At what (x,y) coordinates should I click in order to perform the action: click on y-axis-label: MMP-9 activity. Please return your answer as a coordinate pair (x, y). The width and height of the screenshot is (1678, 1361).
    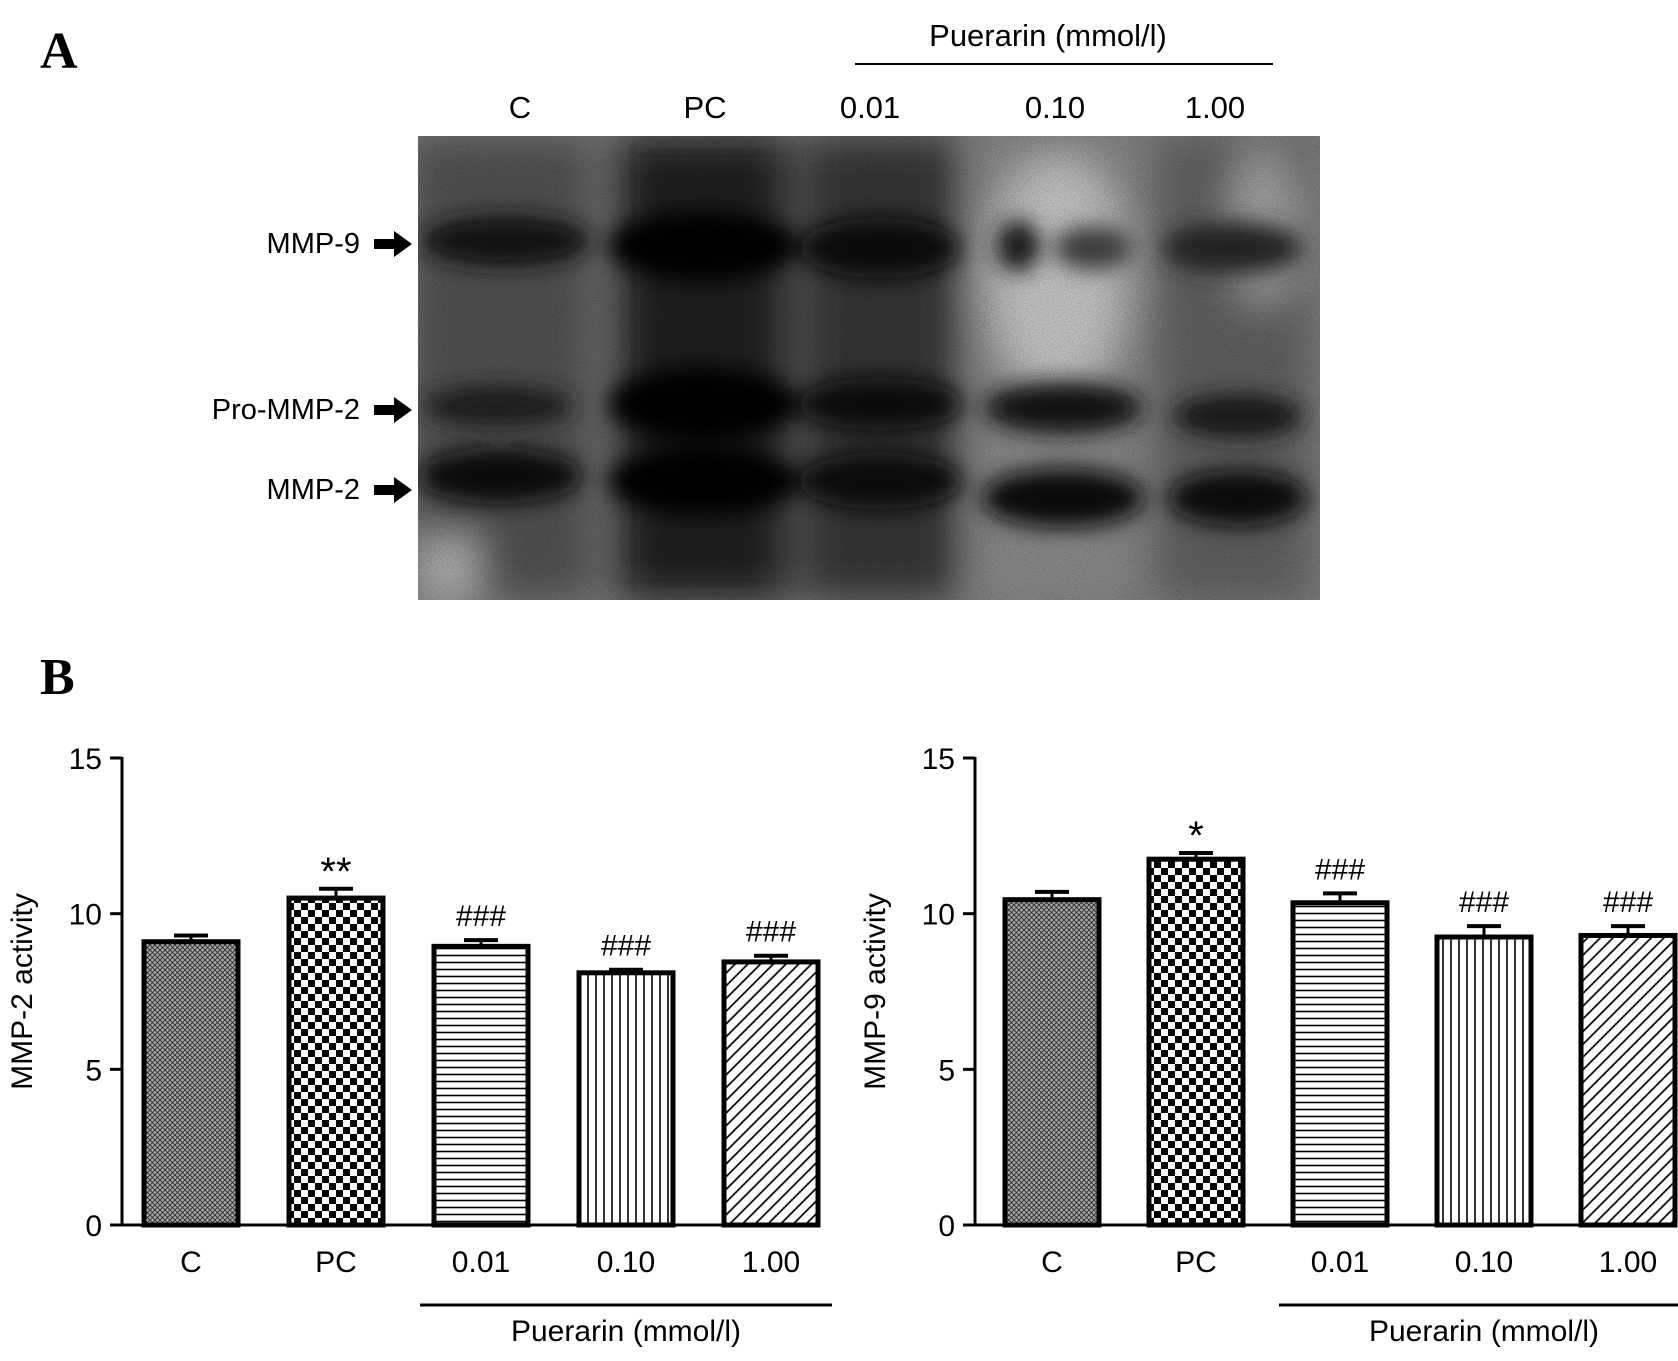
    Looking at the image, I should click on (875, 991).